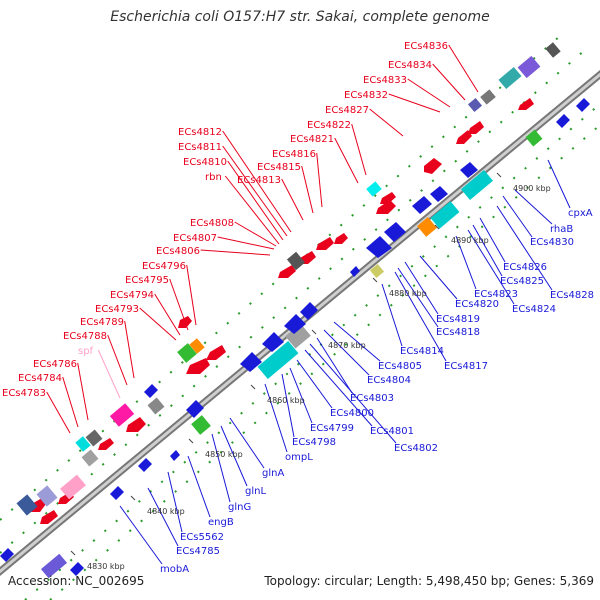 This screenshot has height=600, width=600. I want to click on gene-label: ECs4818, so click(458, 332).